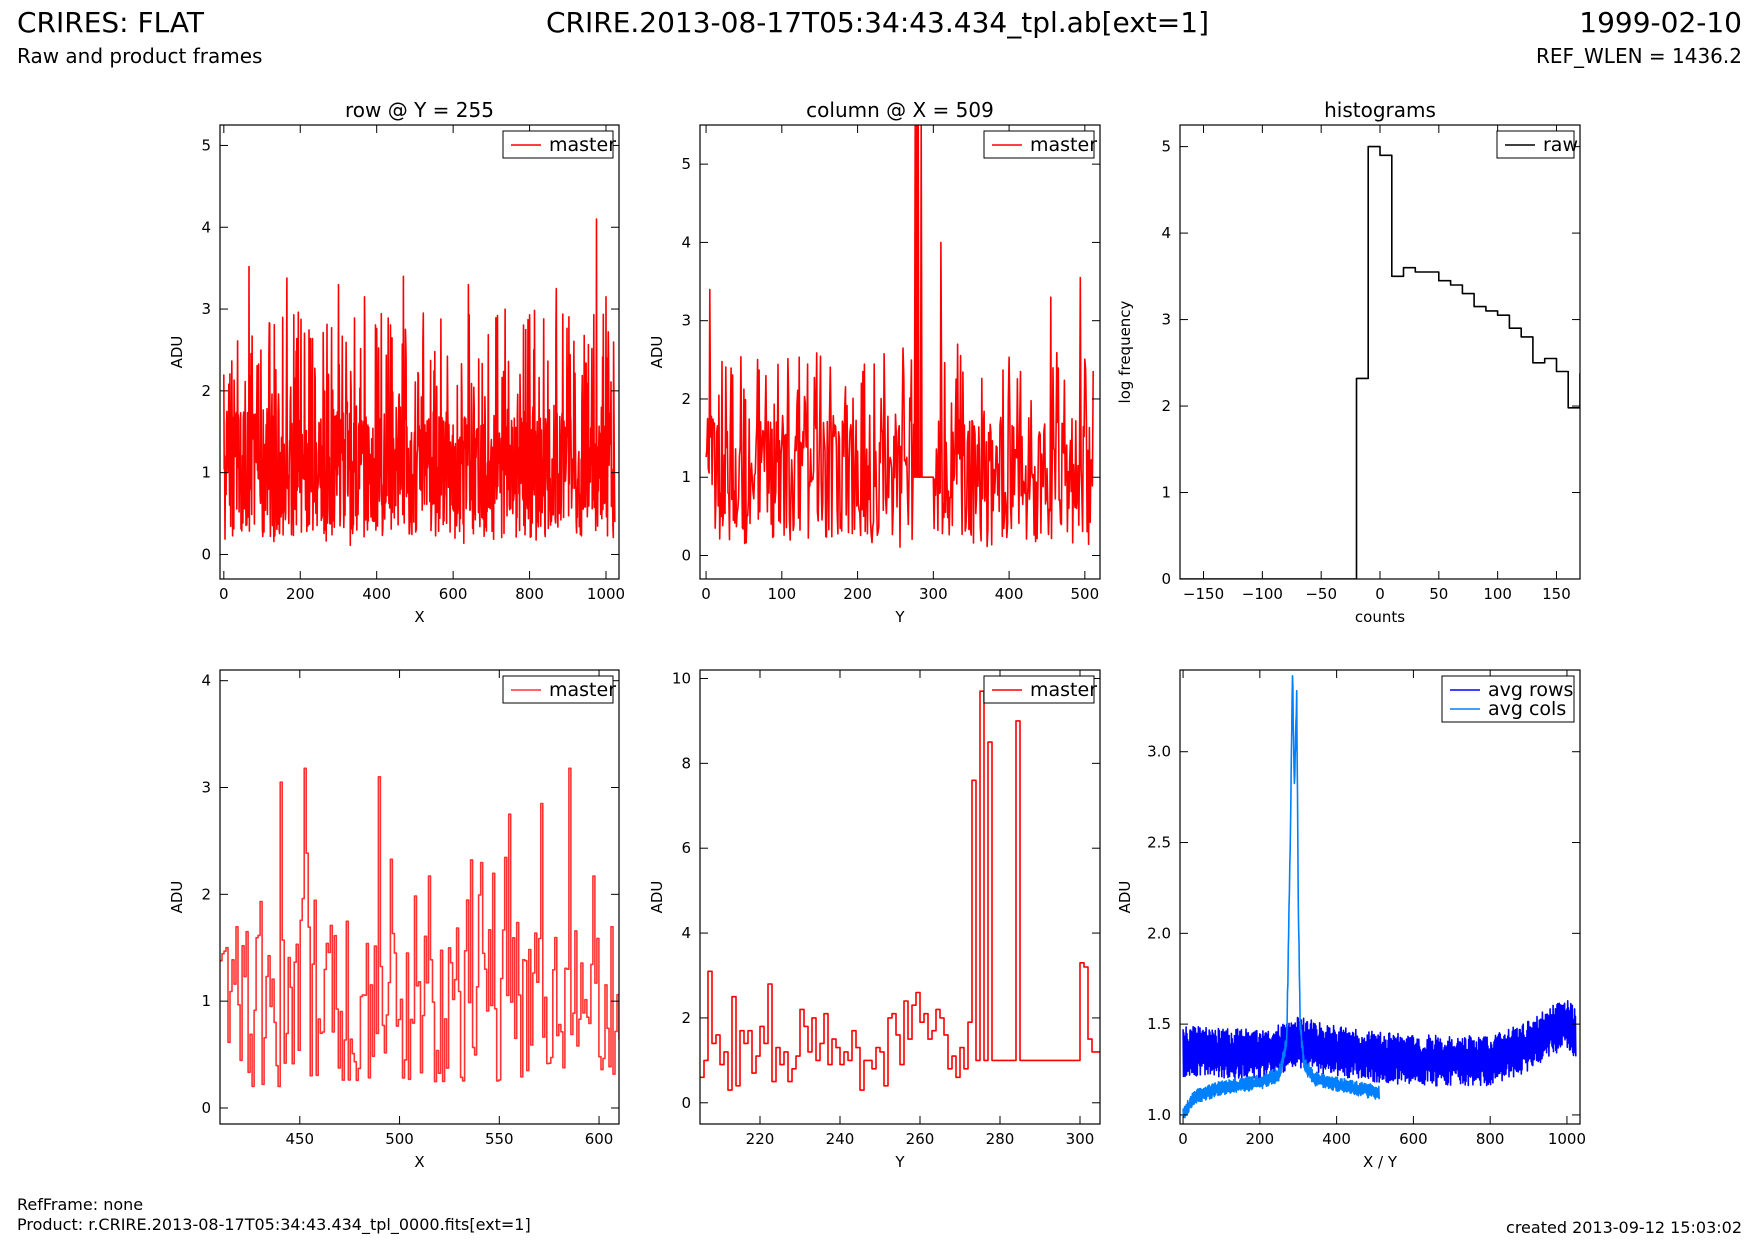 The width and height of the screenshot is (1755, 1245). I want to click on footer-created: created 2013-09-12 15:03:02, so click(1624, 1227).